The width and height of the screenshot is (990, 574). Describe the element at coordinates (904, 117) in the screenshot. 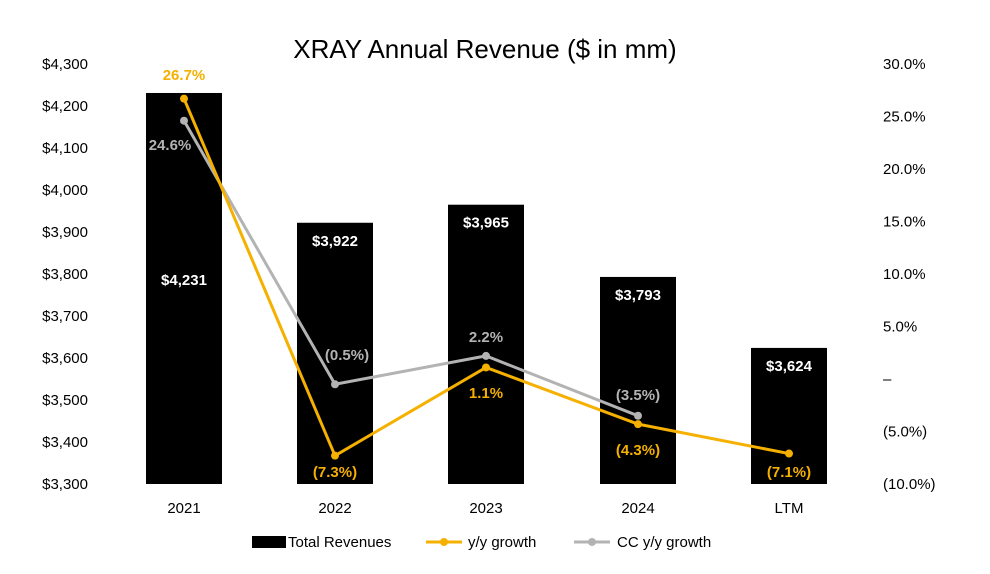

I see `right-axis-tick-label: 25.0%` at that location.